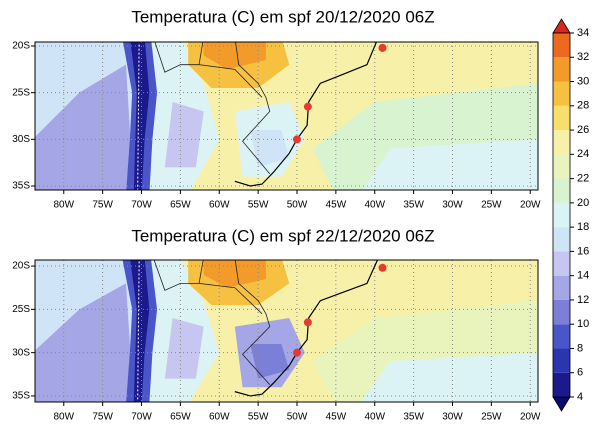  Describe the element at coordinates (583, 130) in the screenshot. I see `colorbar-tick-label: 26` at that location.